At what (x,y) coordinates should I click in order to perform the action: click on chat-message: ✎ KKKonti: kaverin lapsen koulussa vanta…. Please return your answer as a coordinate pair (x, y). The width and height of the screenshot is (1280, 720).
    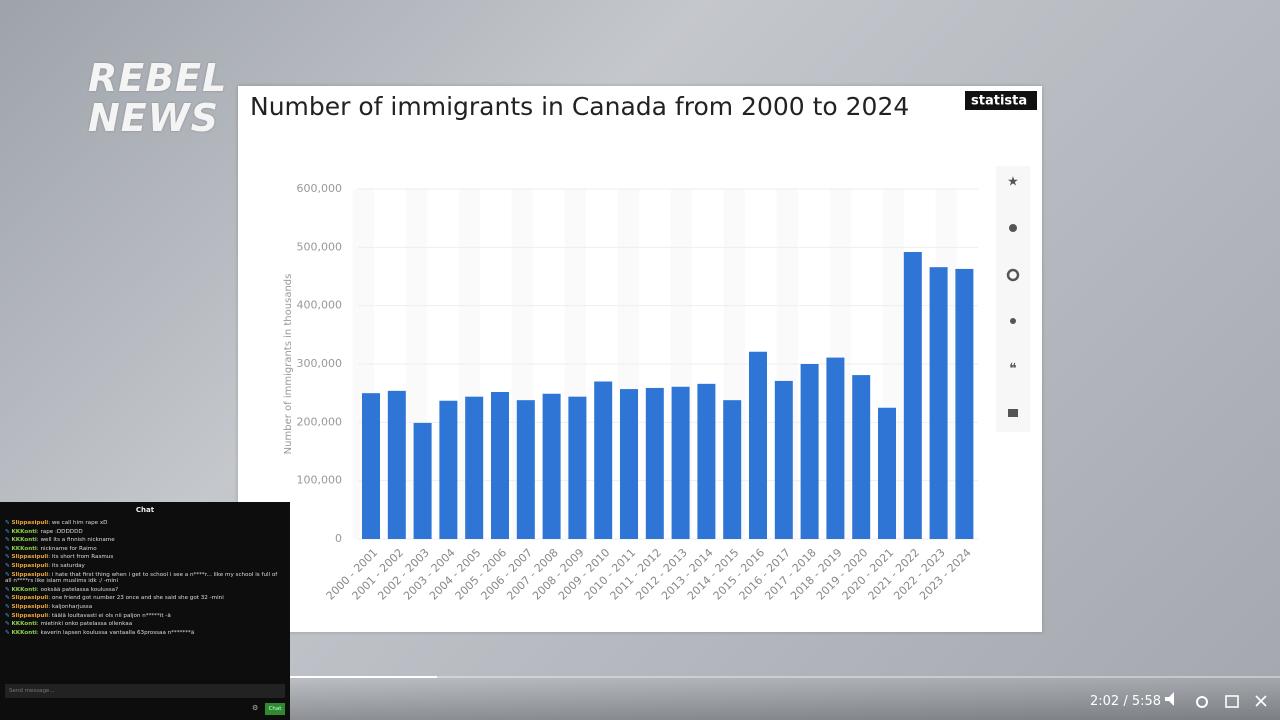
    Looking at the image, I should click on (100, 632).